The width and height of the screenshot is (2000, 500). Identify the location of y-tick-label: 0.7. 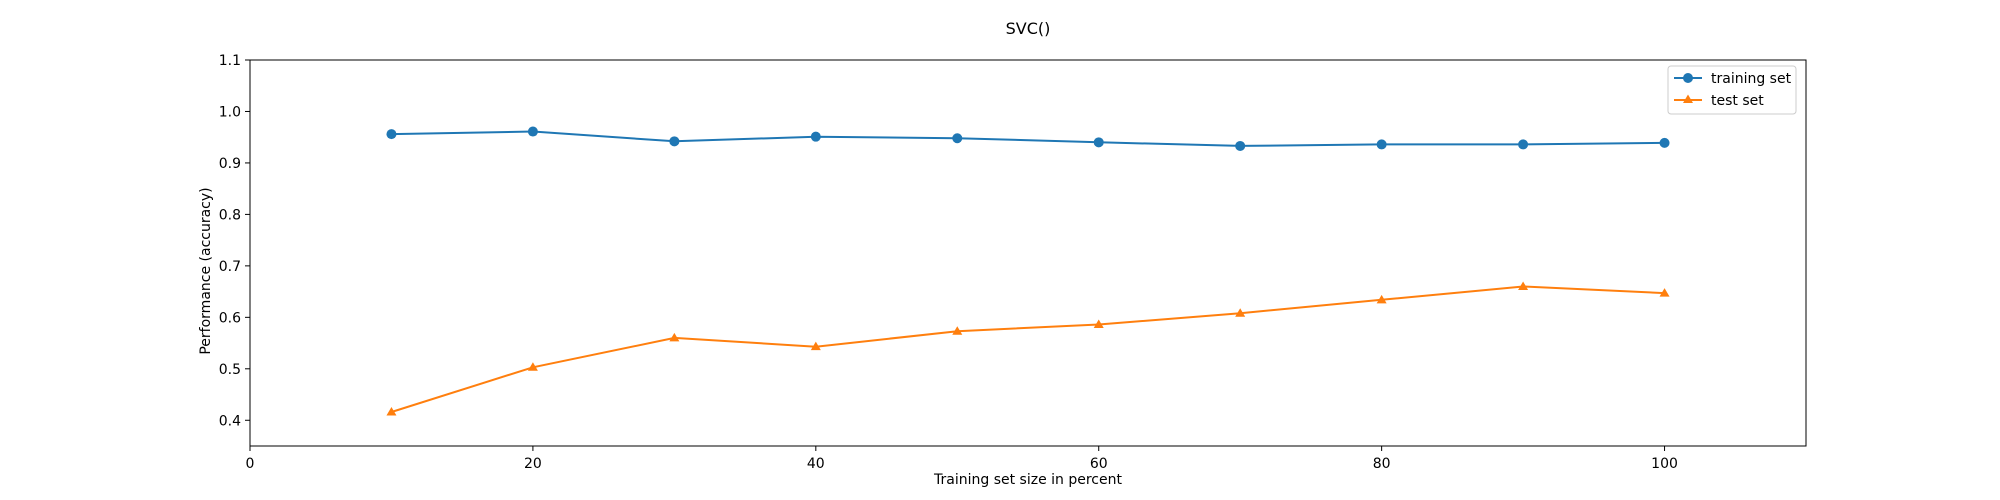
(230, 267).